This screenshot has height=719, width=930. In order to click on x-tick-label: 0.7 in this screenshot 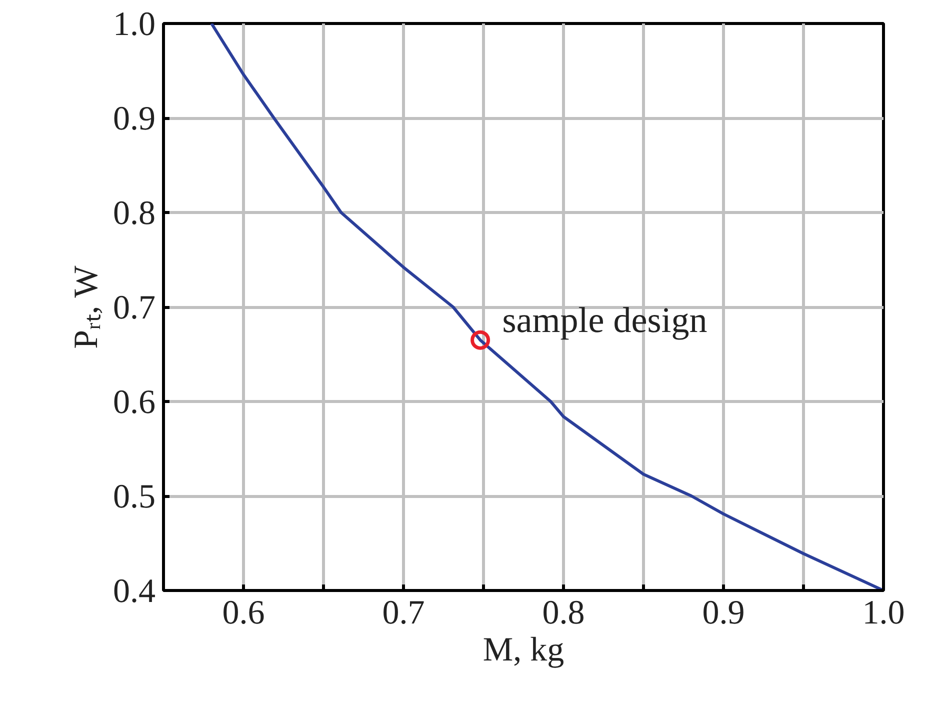, I will do `click(403, 613)`.